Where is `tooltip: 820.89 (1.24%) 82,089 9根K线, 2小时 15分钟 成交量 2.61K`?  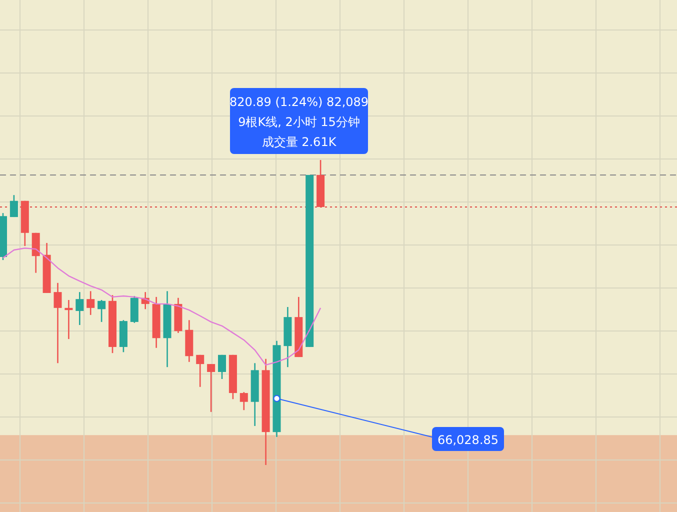
tooltip: 820.89 (1.24%) 82,089 9根K线, 2小时 15分钟 成交量 2.61K is located at coordinates (299, 121).